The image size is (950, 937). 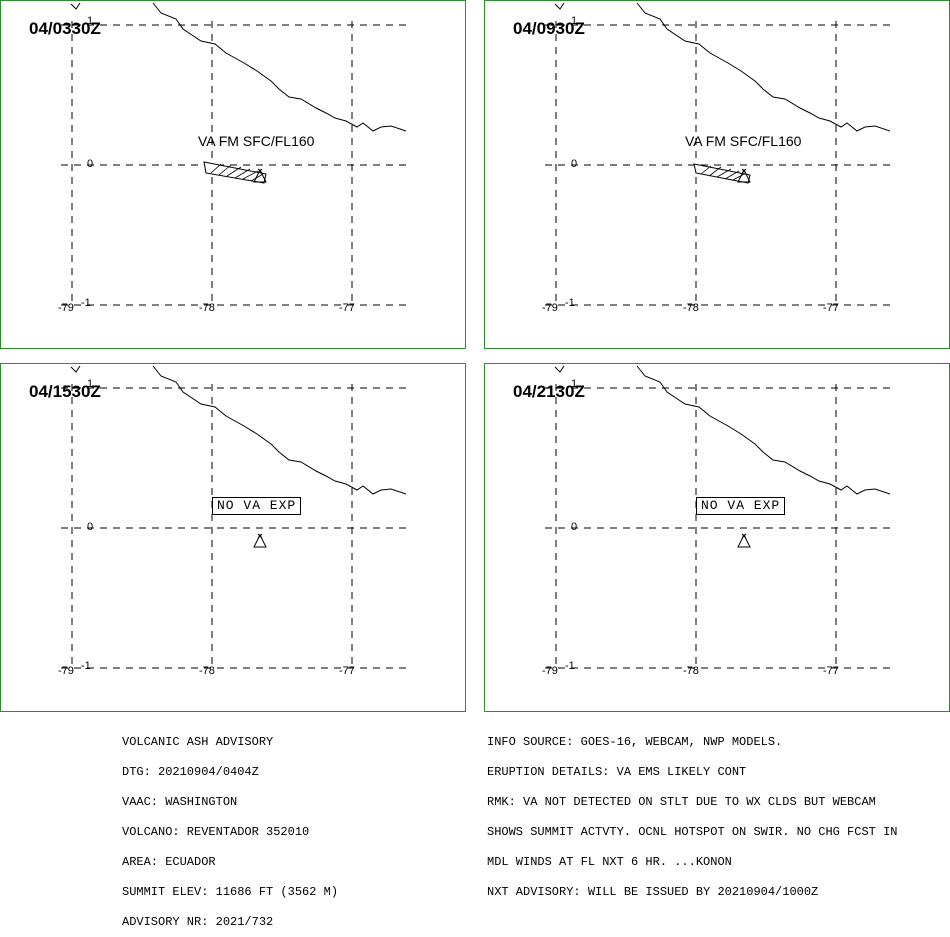 What do you see at coordinates (169, 862) in the screenshot?
I see `advisory-line: AREA: ECUADOR` at bounding box center [169, 862].